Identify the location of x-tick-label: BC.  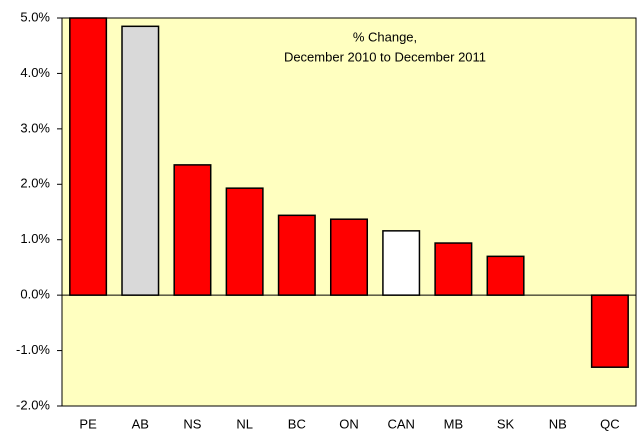
(297, 423).